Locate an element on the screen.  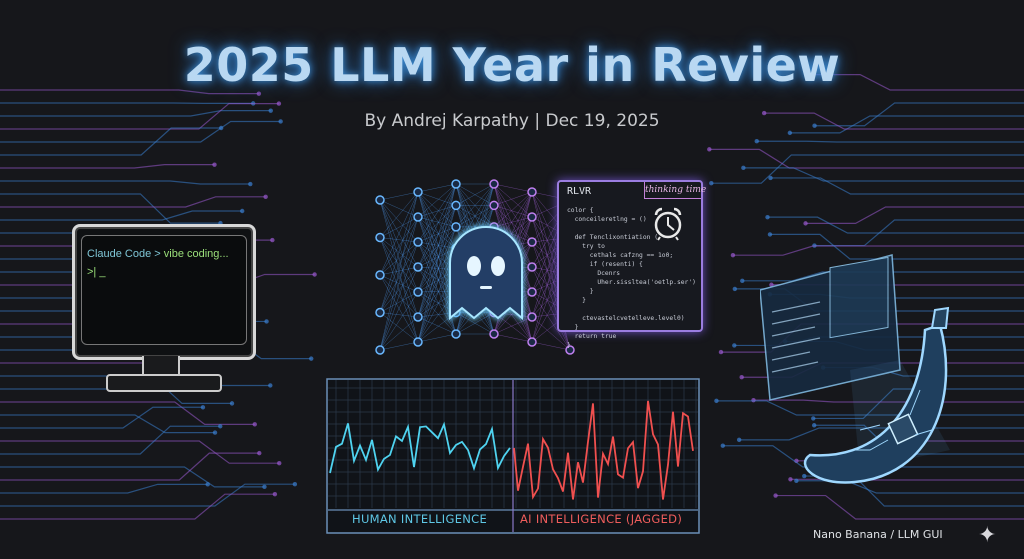
human-intelligence-label: HUMAN INTELLIGENCE is located at coordinates (419, 519).